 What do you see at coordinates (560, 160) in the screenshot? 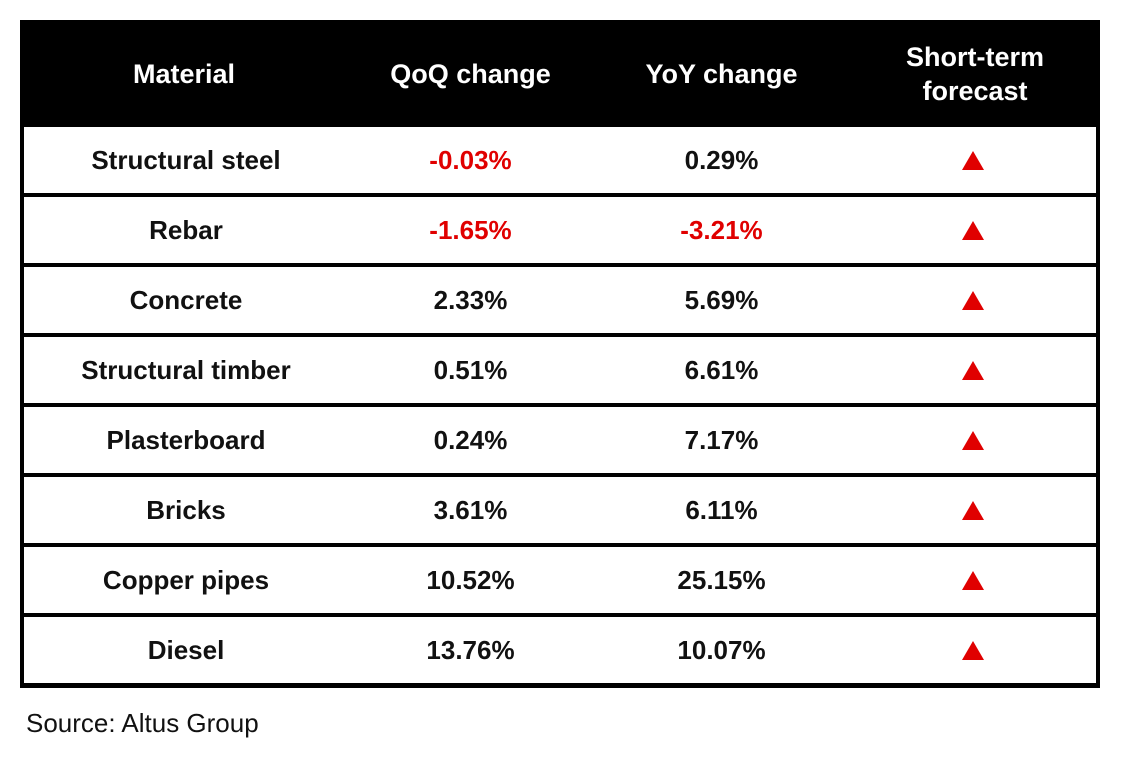
I see `table-row: Structural steel -0.03% 0.29%` at bounding box center [560, 160].